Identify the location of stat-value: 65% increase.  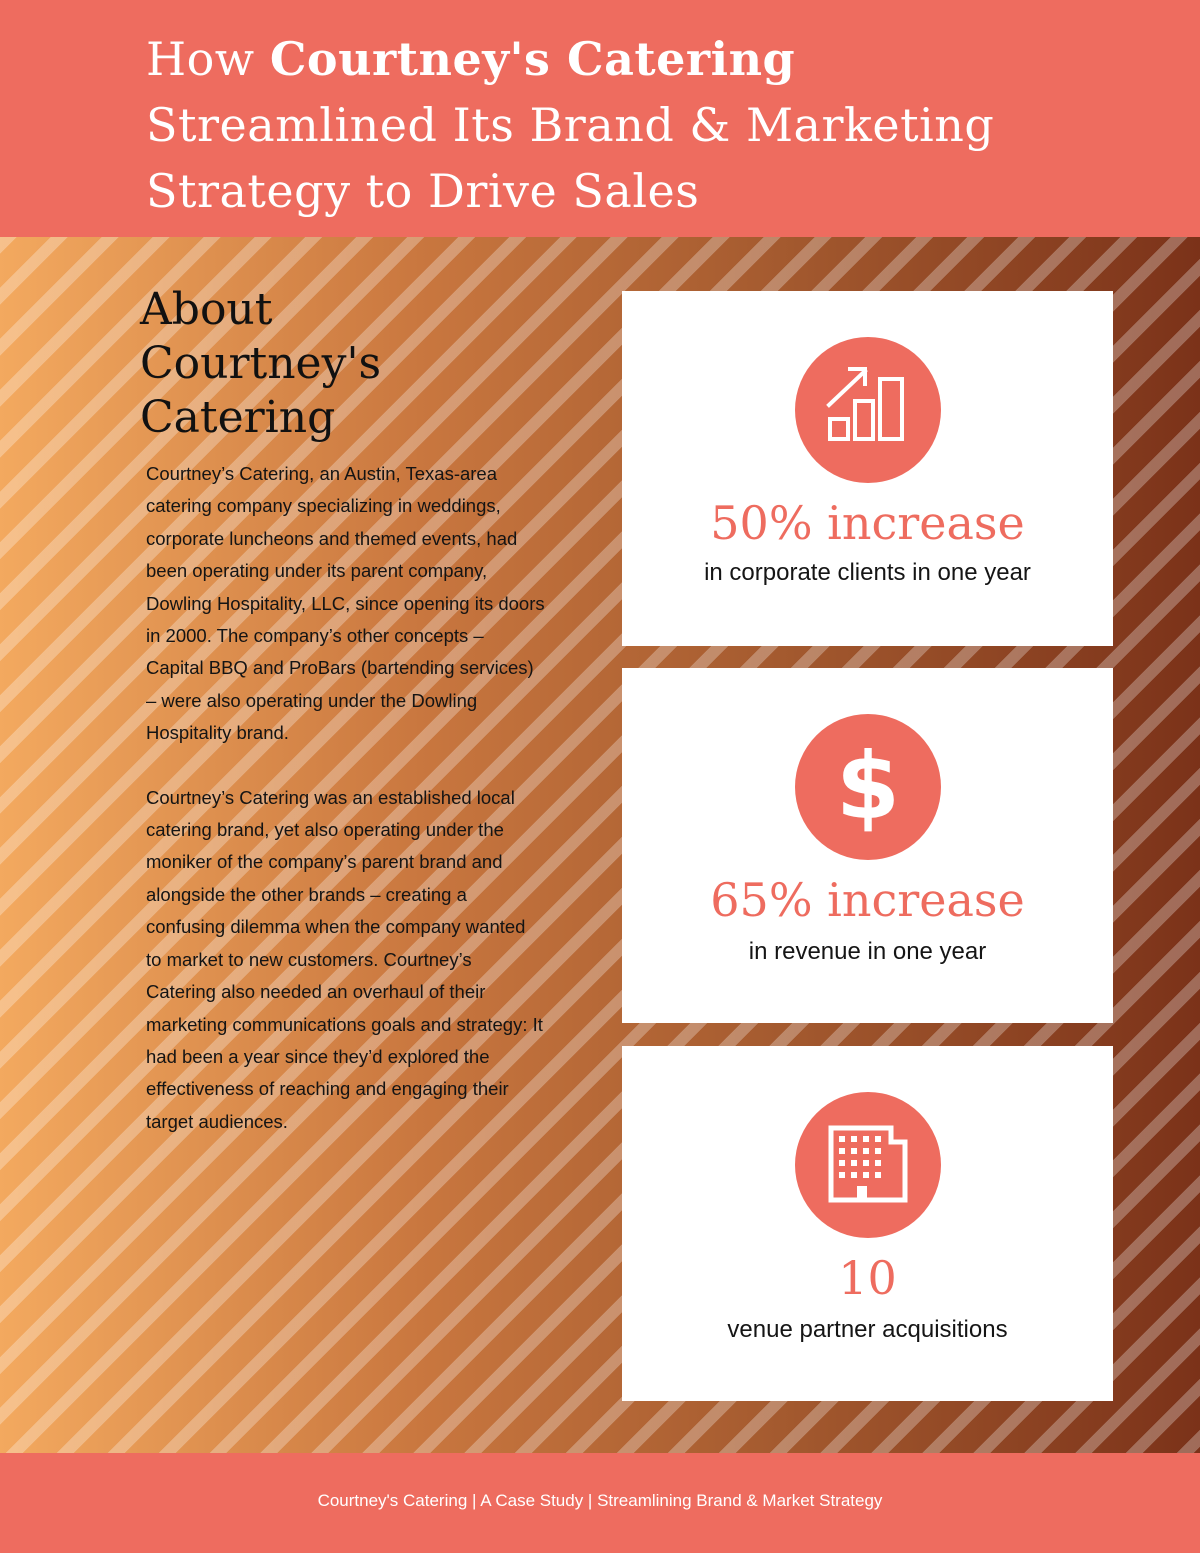
(867, 900).